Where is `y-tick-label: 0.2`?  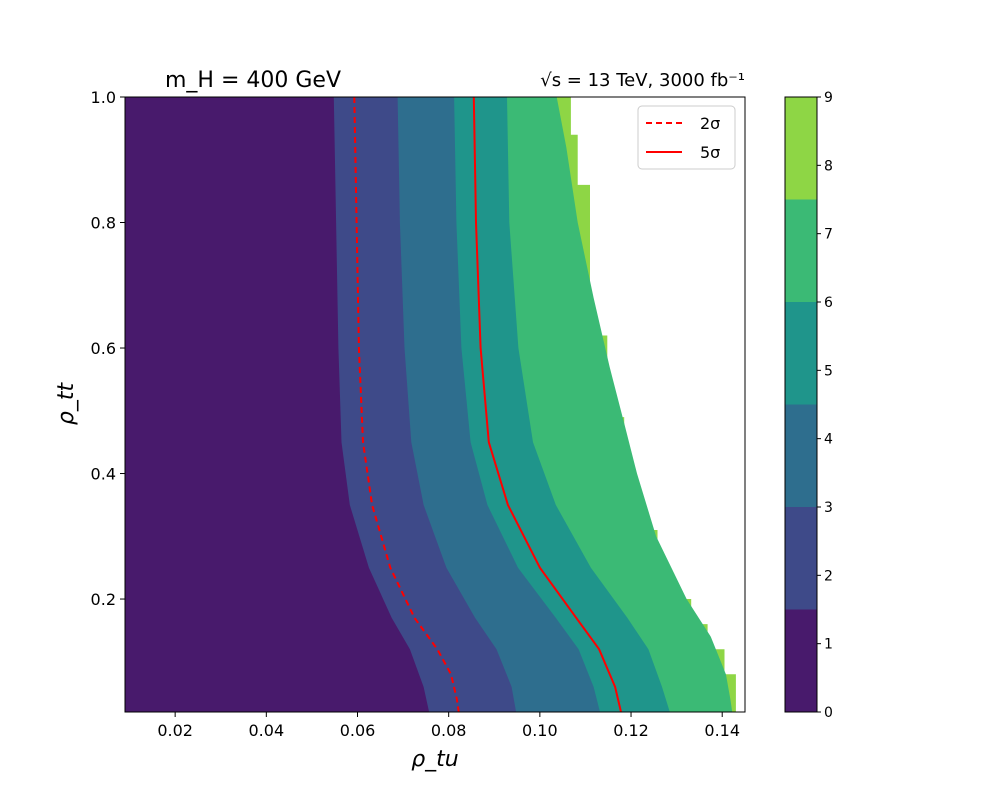 y-tick-label: 0.2 is located at coordinates (103, 599).